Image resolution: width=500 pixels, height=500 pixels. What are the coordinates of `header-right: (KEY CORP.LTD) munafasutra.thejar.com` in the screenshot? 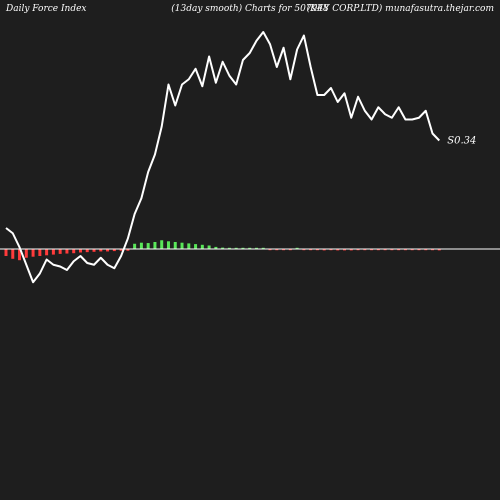 It's located at (400, 8).